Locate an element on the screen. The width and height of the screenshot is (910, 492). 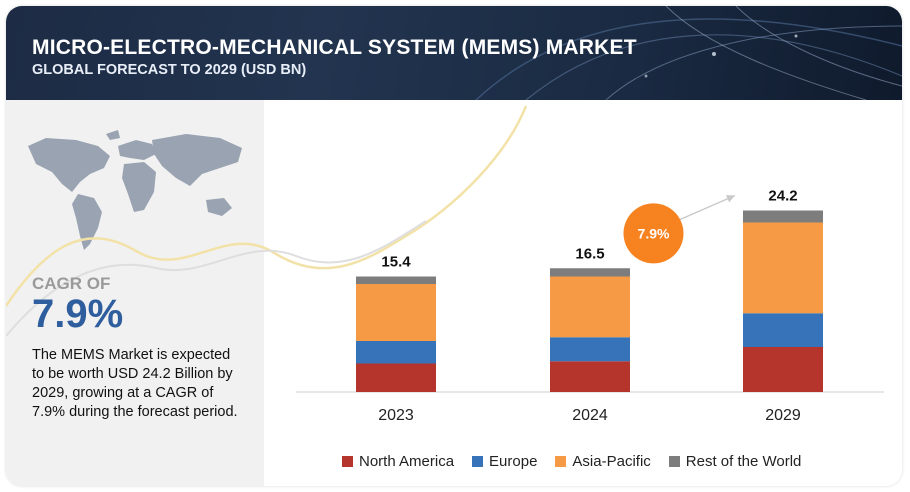
bar-2024-europe is located at coordinates (590, 349).